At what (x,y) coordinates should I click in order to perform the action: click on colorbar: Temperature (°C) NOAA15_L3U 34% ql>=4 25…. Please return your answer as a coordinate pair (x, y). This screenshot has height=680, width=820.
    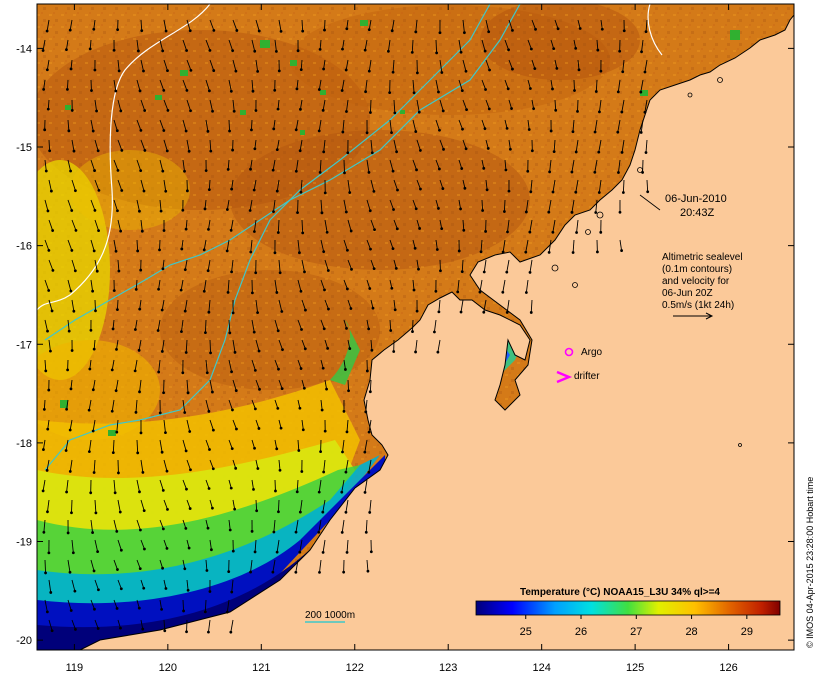
    Looking at the image, I should click on (628, 612).